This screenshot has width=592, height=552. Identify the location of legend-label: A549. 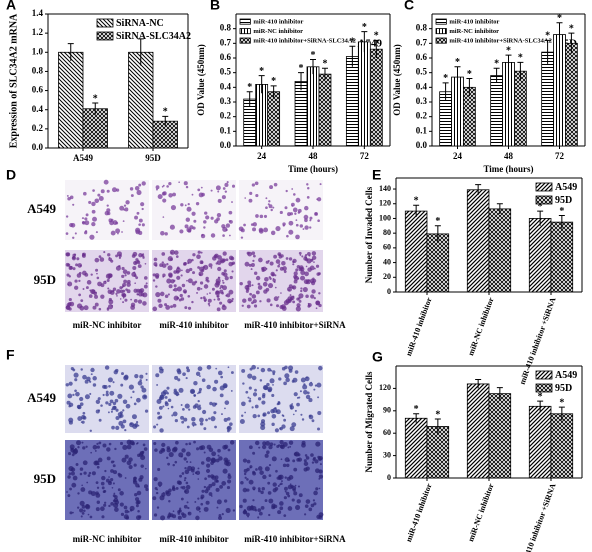
(566, 187).